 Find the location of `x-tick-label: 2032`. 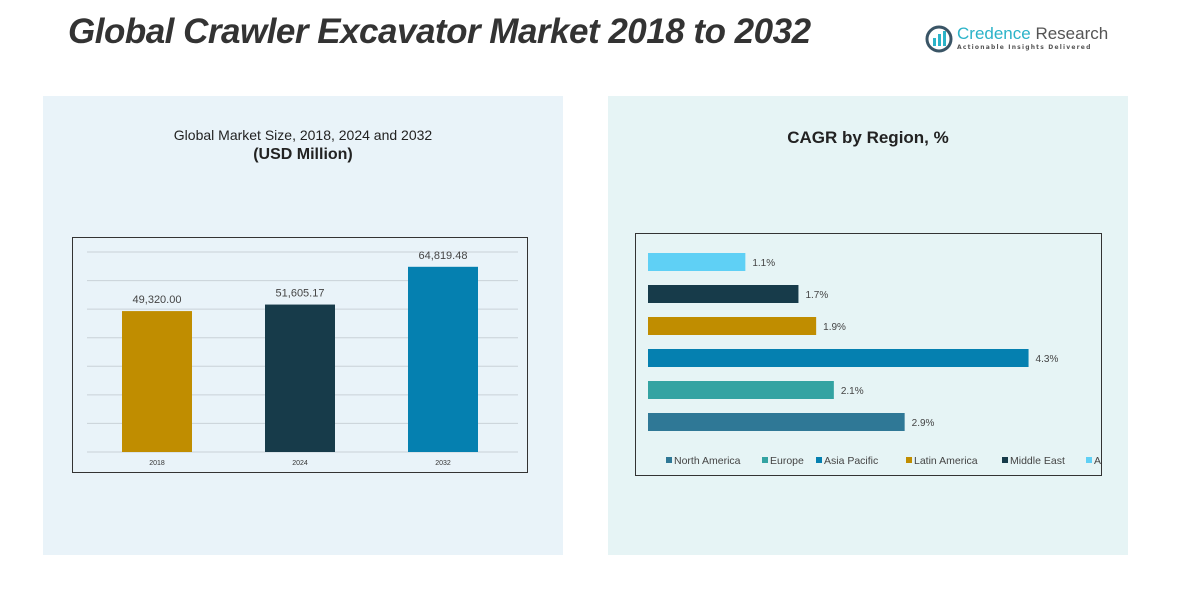

x-tick-label: 2032 is located at coordinates (443, 463).